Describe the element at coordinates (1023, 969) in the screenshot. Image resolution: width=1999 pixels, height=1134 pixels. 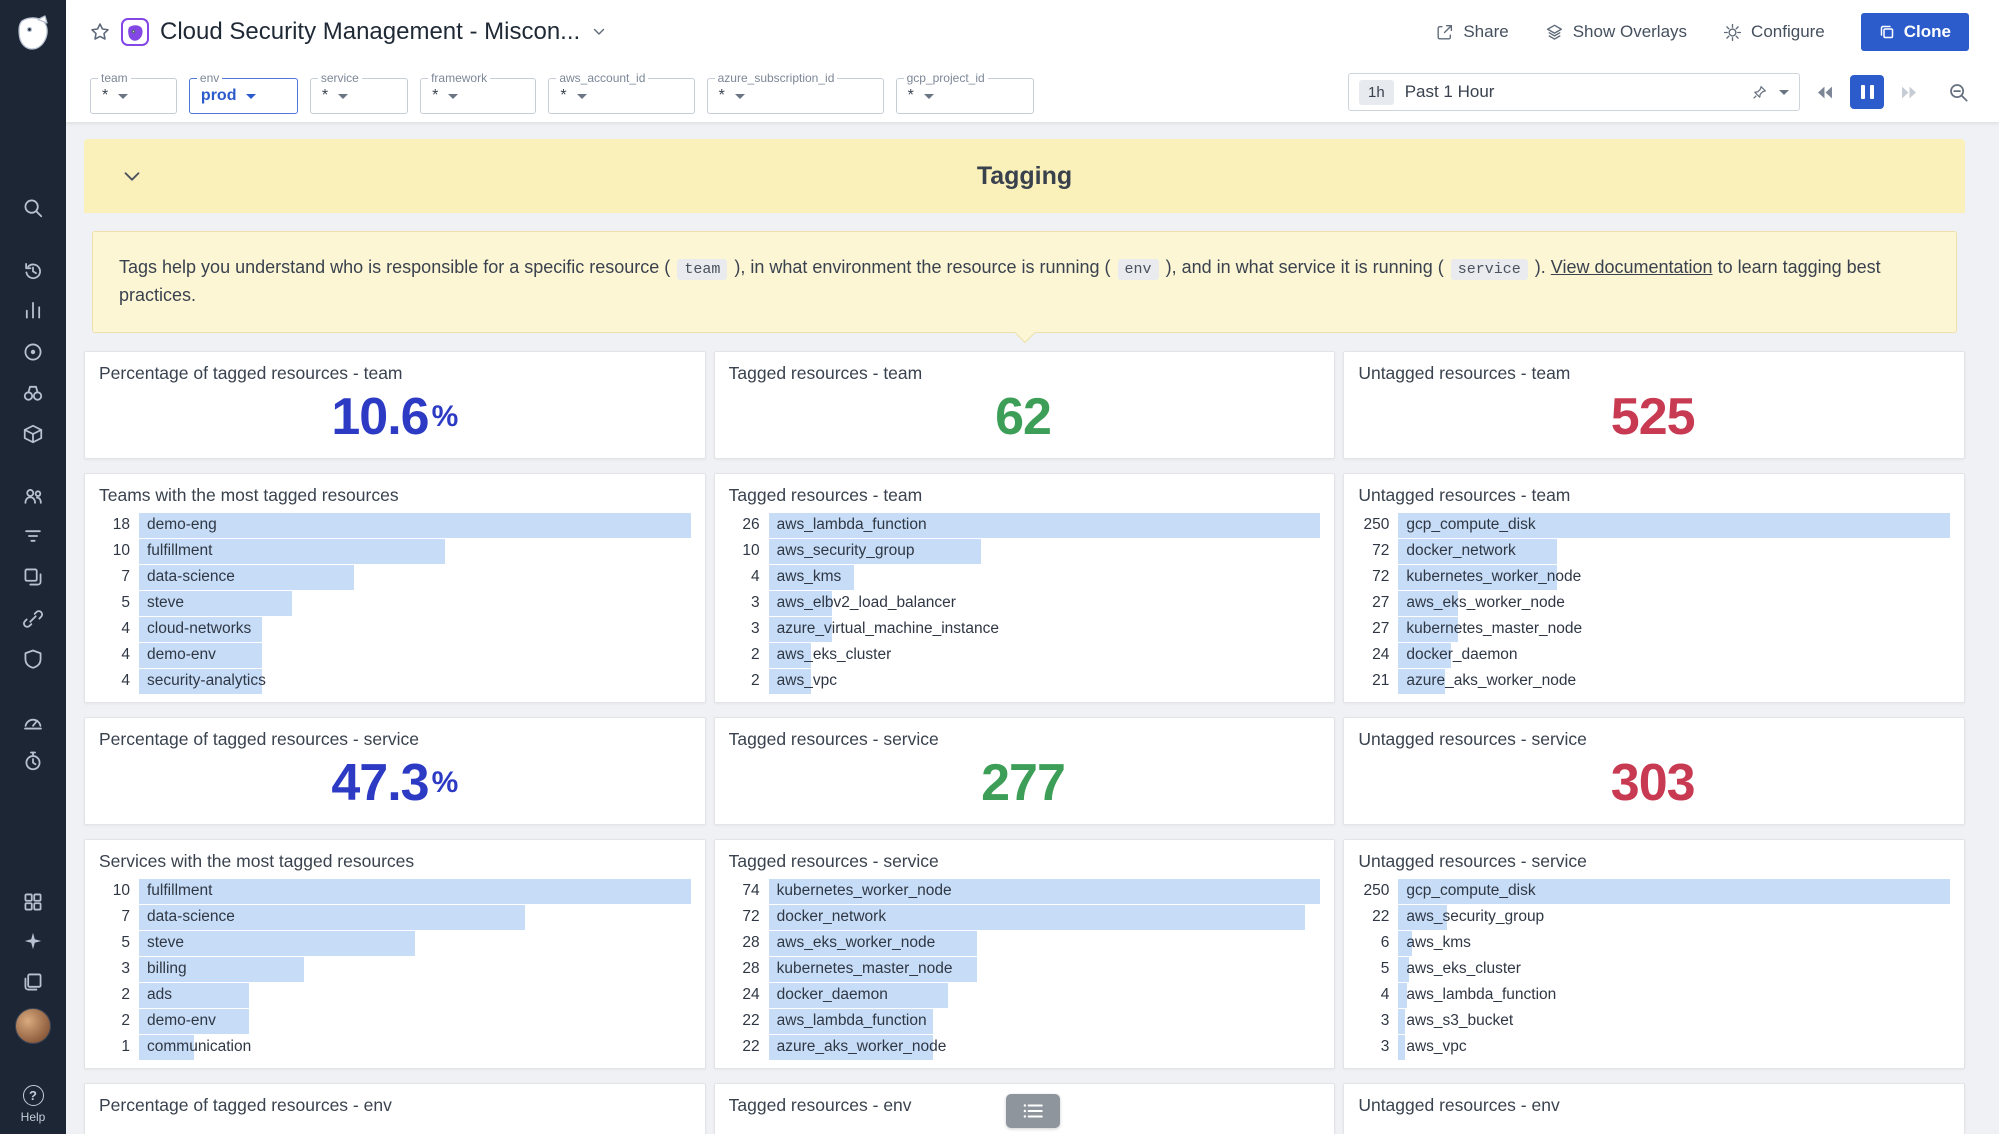
I see `toplist-row: 28 kubernetes_master_node` at that location.